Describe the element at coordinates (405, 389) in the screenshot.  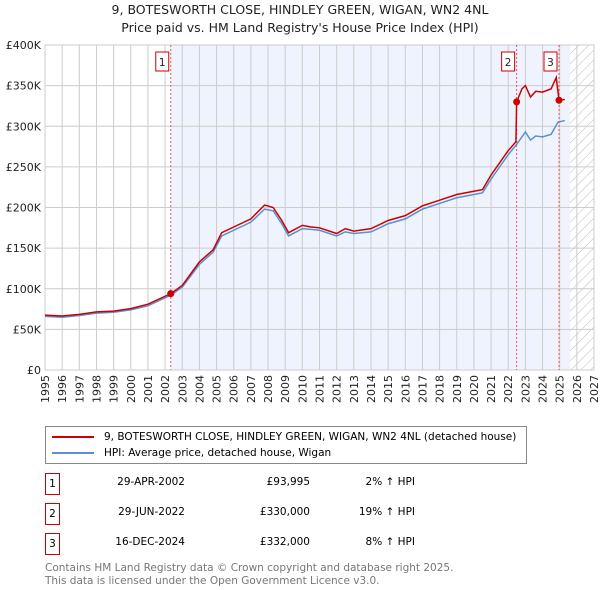
I see `x-tick-label: 2016` at that location.